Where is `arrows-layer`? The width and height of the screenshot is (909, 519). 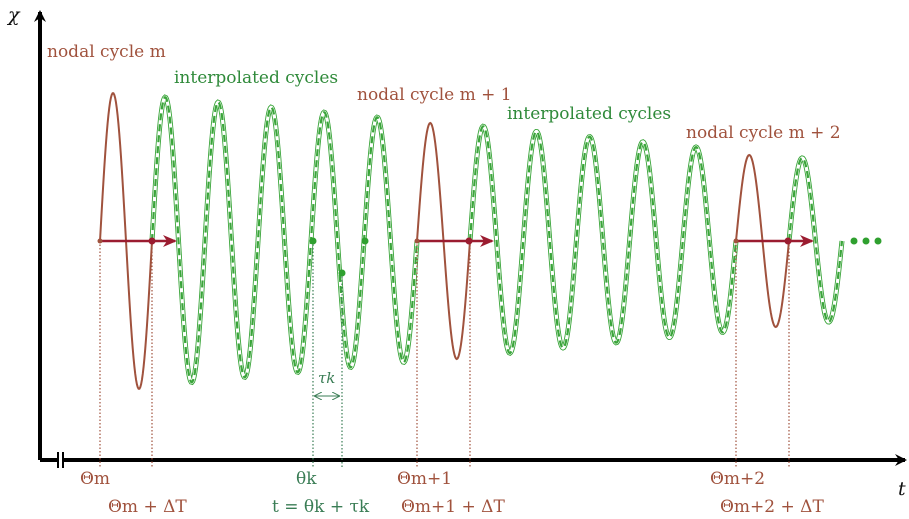 arrows-layer is located at coordinates (455, 241).